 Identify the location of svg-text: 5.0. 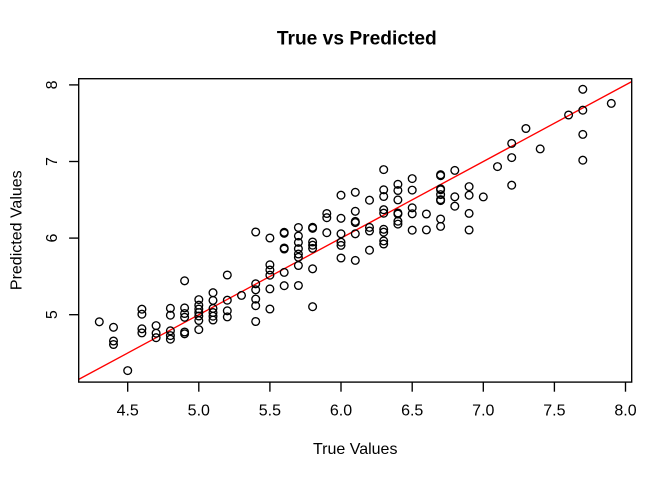
(199, 410).